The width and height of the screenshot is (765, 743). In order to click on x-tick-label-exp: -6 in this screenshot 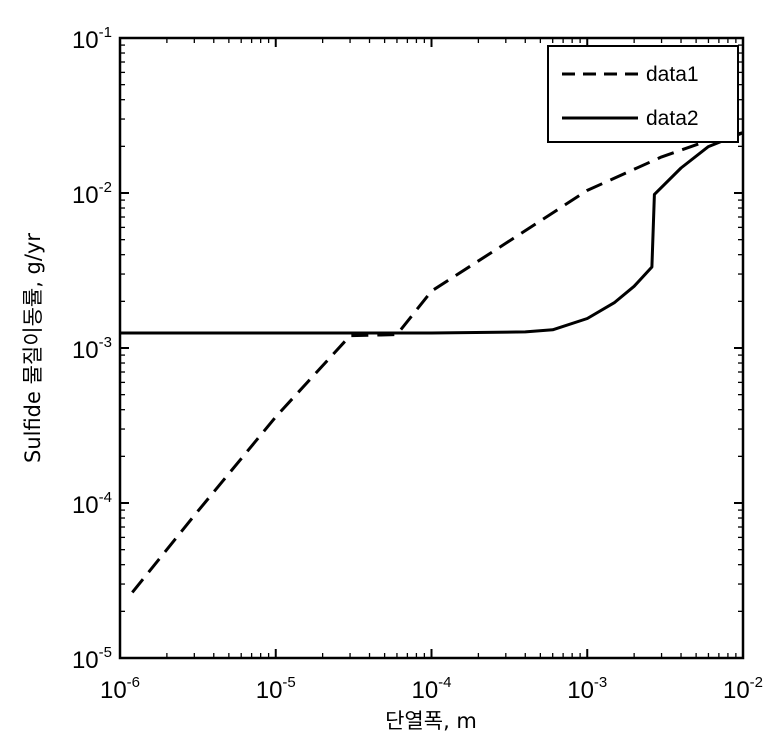, I will do `click(133, 682)`.